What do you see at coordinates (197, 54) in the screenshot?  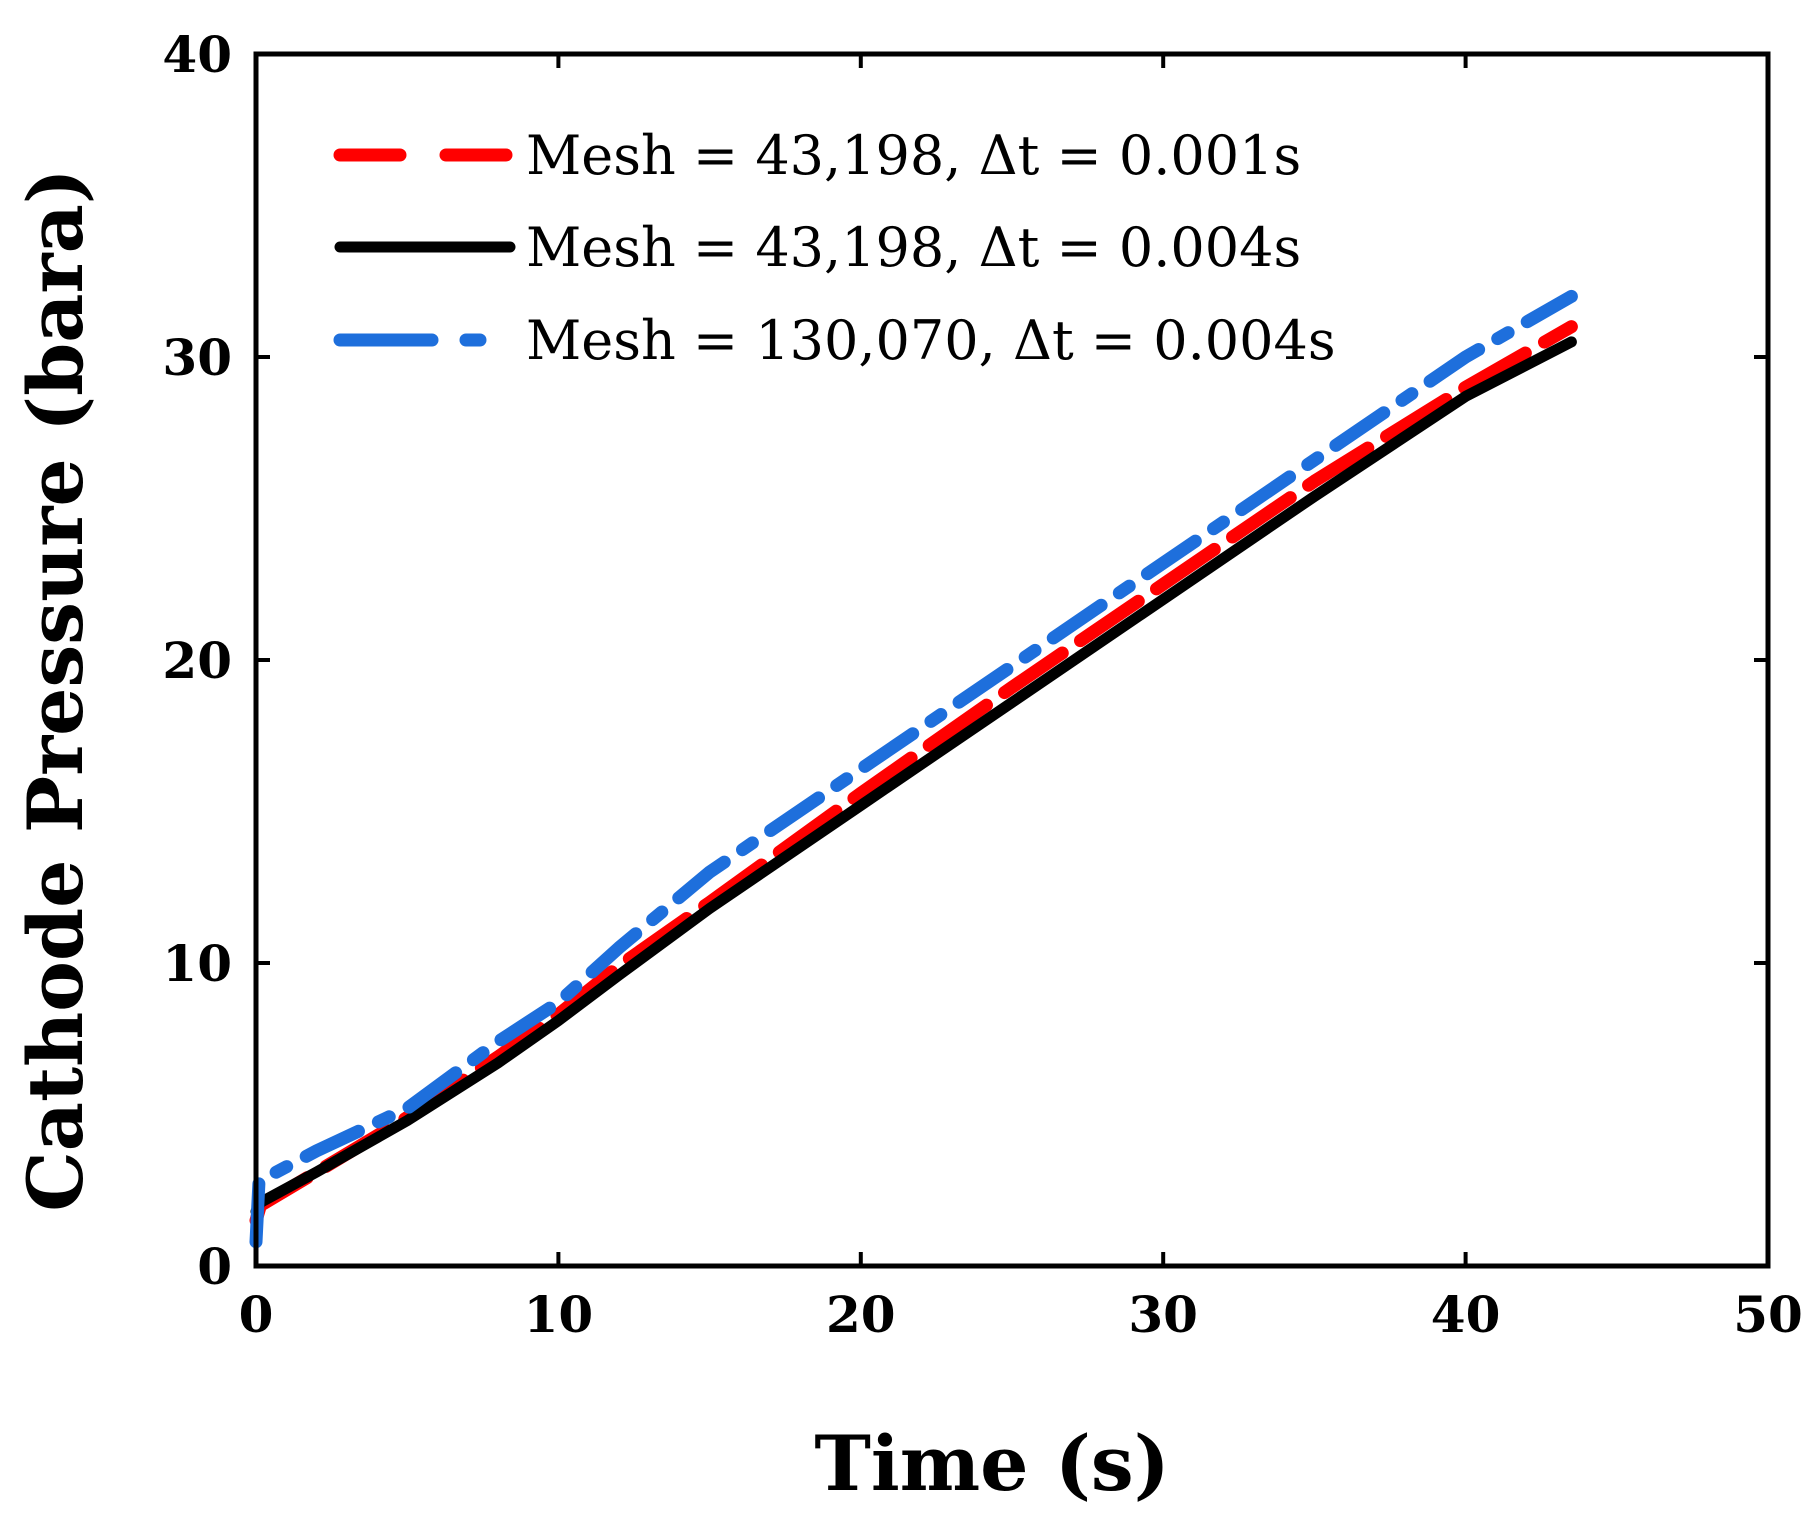 I see `y-tick-label: 40` at bounding box center [197, 54].